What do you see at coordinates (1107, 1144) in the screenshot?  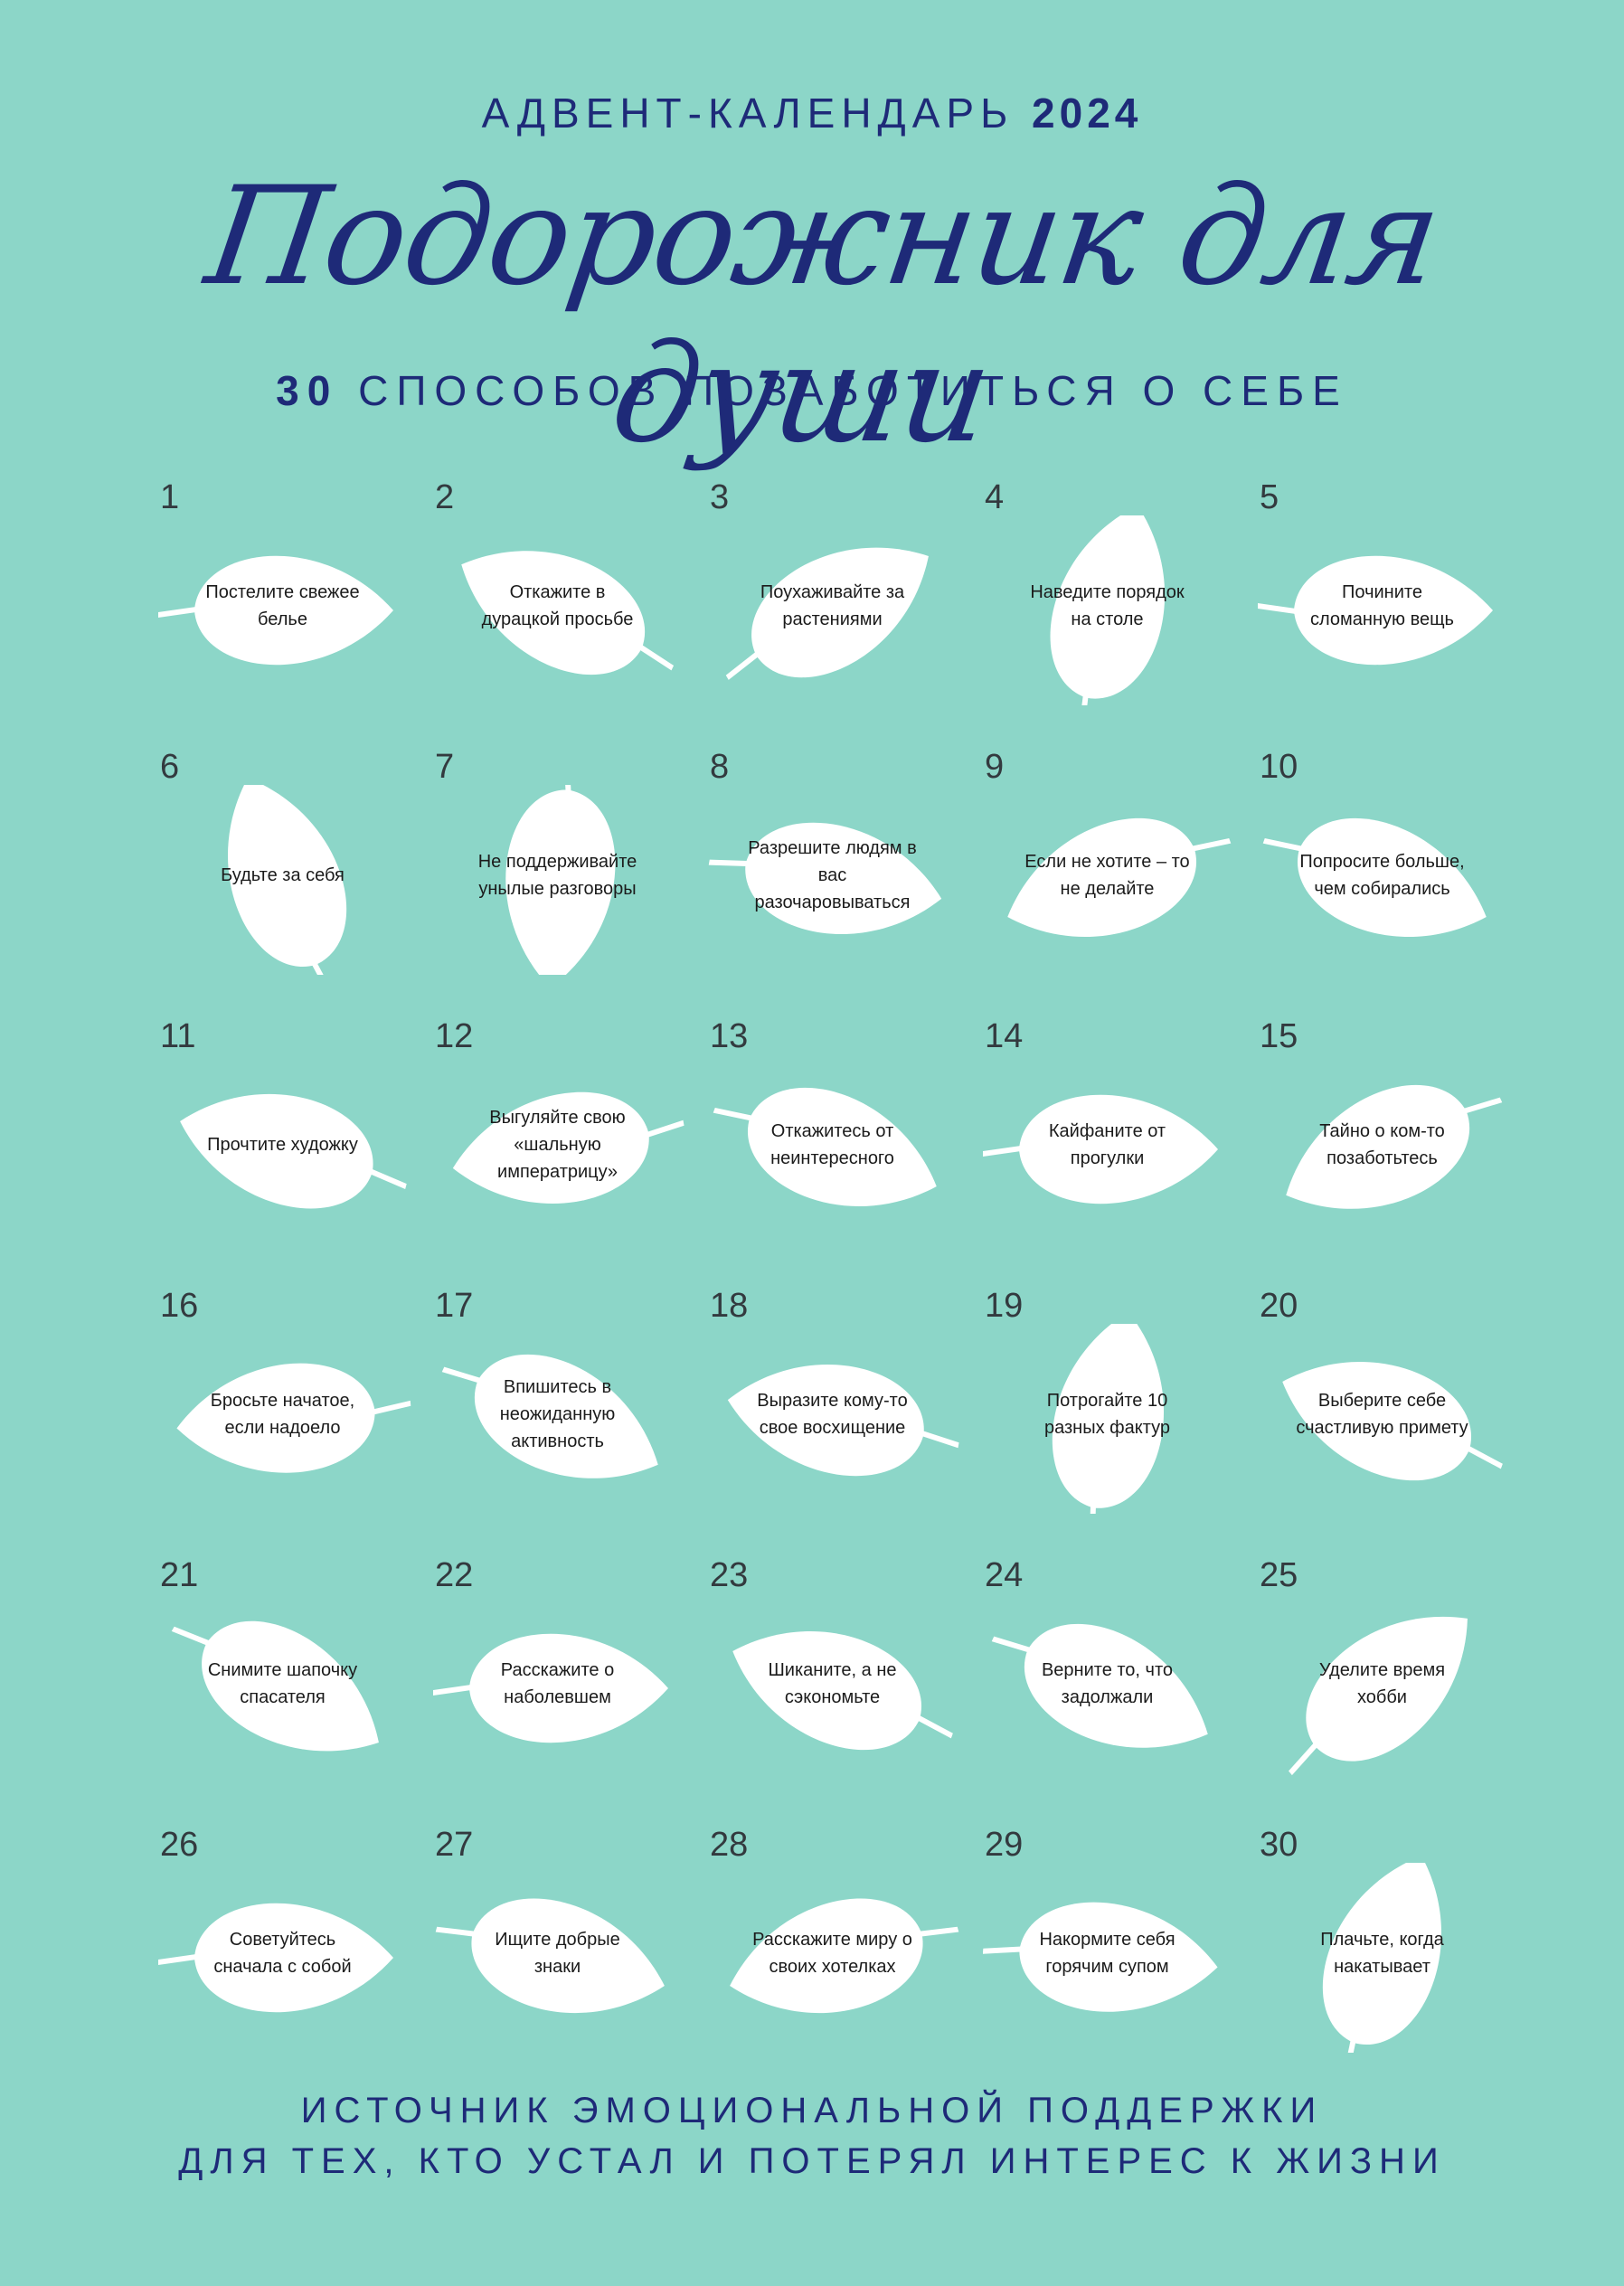 I see `day-task: Кайфаните от прогулки` at bounding box center [1107, 1144].